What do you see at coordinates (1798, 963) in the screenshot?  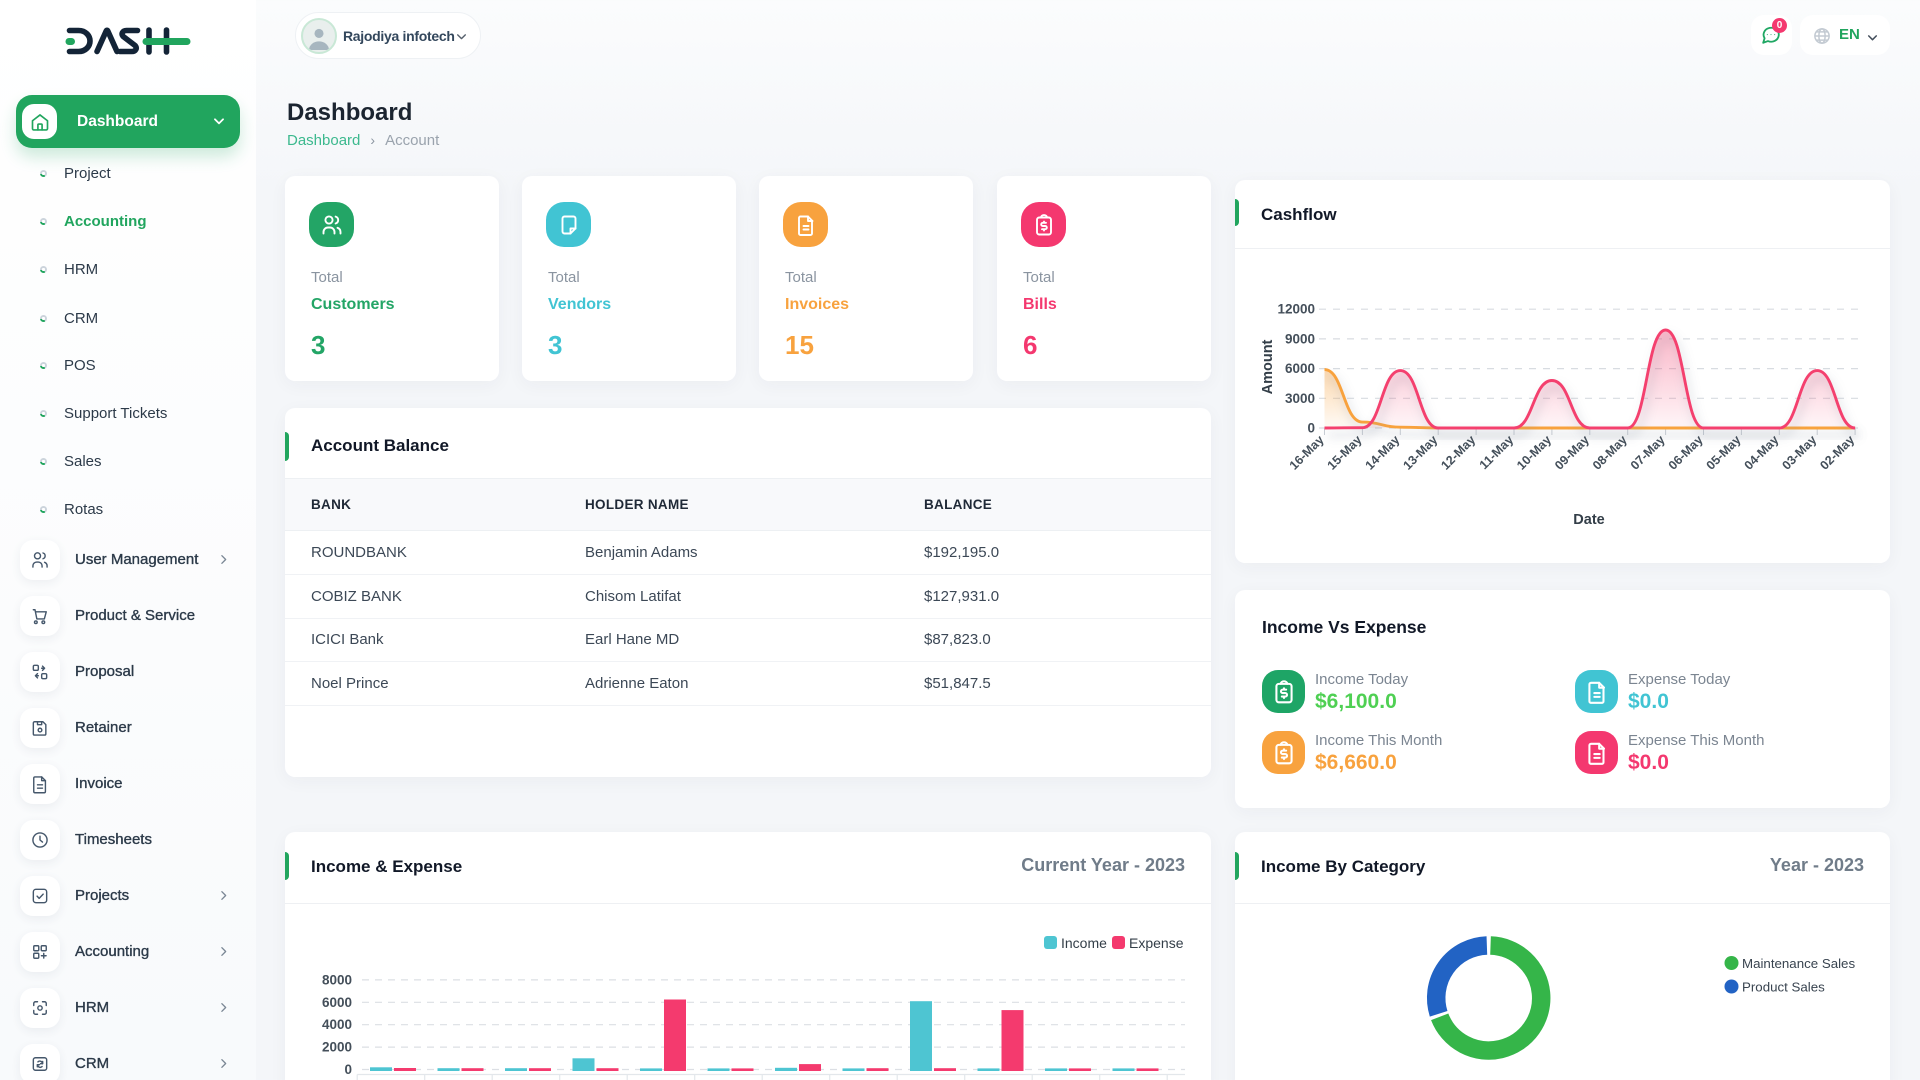 I see `svg-text: Maintenance Sales` at bounding box center [1798, 963].